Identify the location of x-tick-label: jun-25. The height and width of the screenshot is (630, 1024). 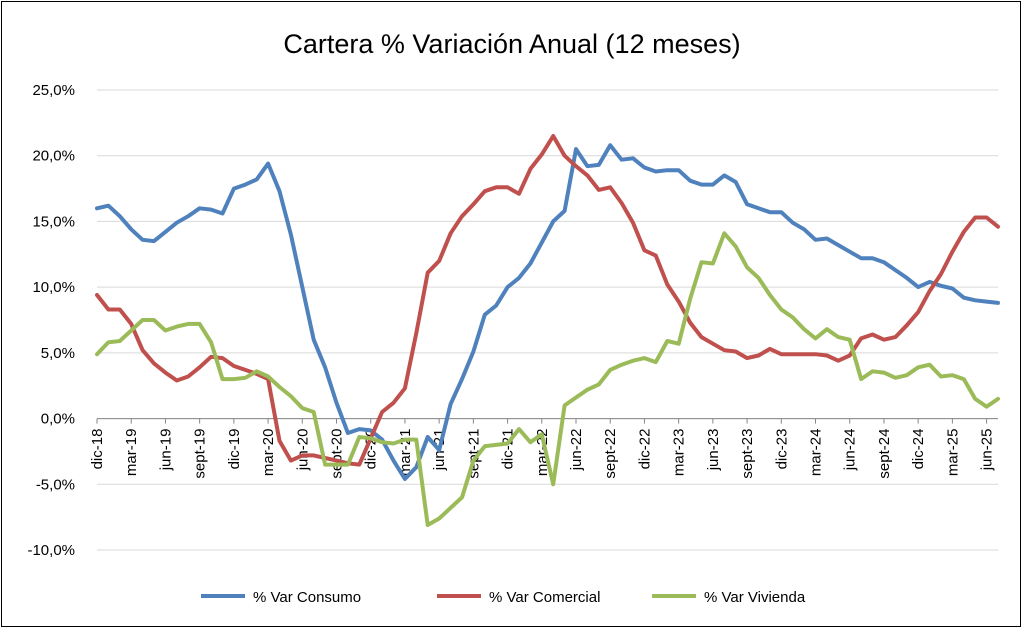
(987, 450).